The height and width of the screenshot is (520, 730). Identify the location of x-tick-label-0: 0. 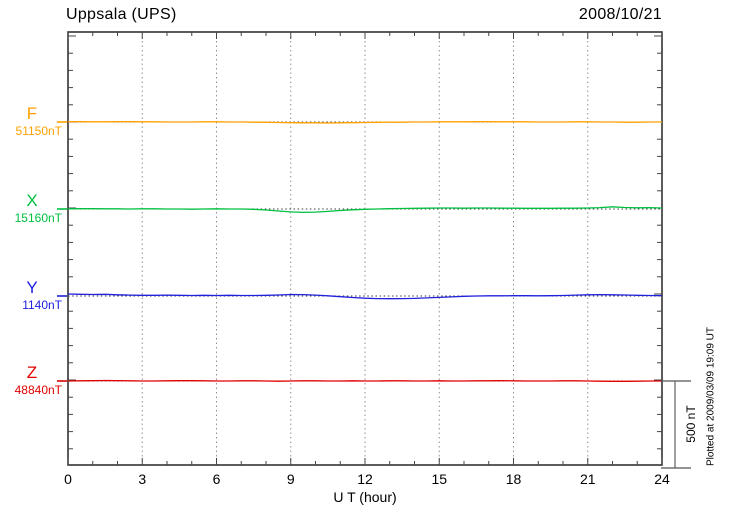
(68, 479).